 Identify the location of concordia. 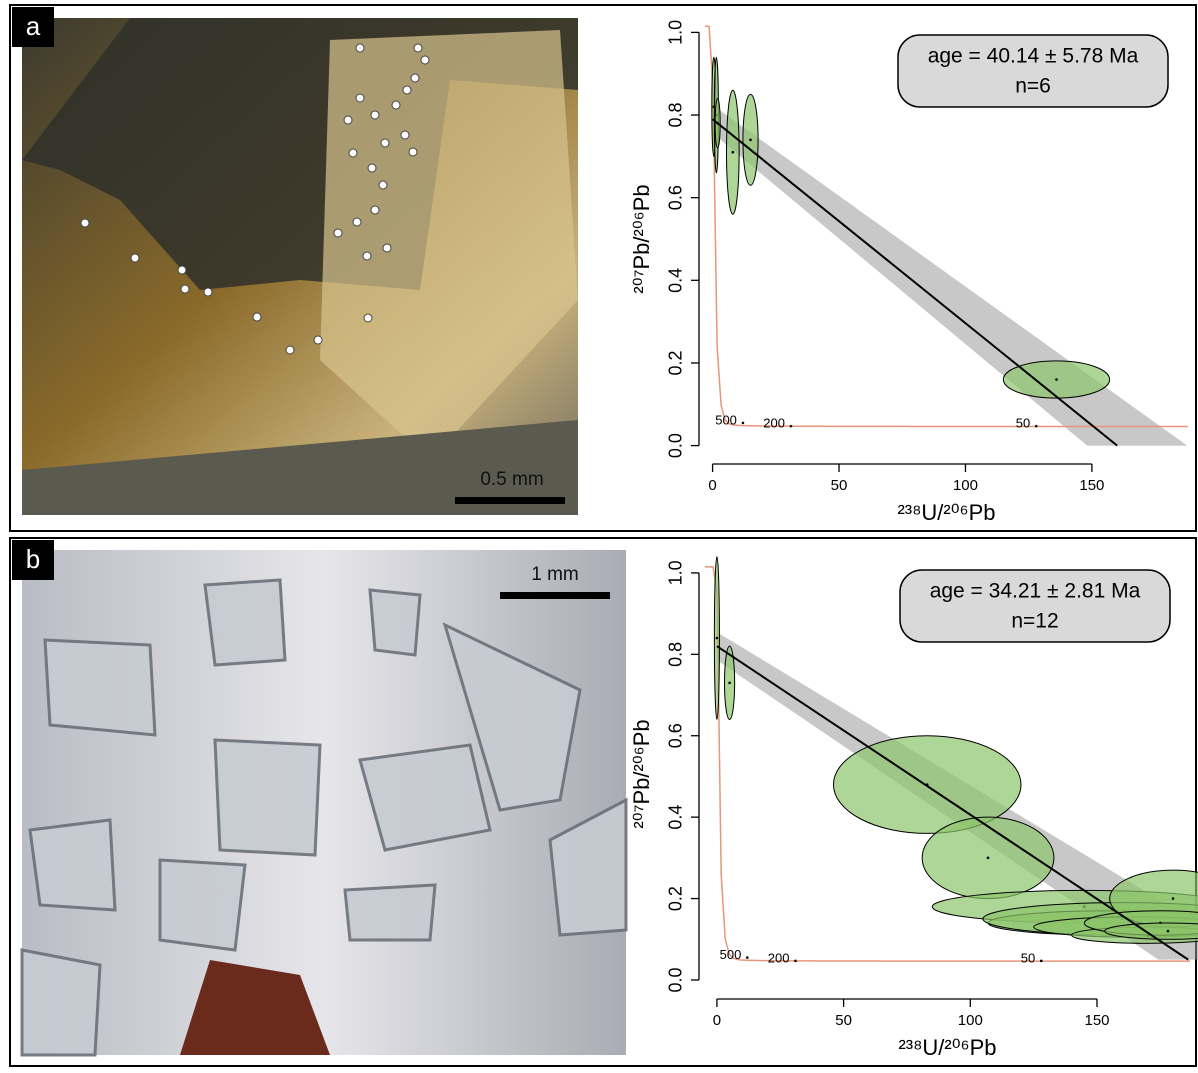
(948, 764).